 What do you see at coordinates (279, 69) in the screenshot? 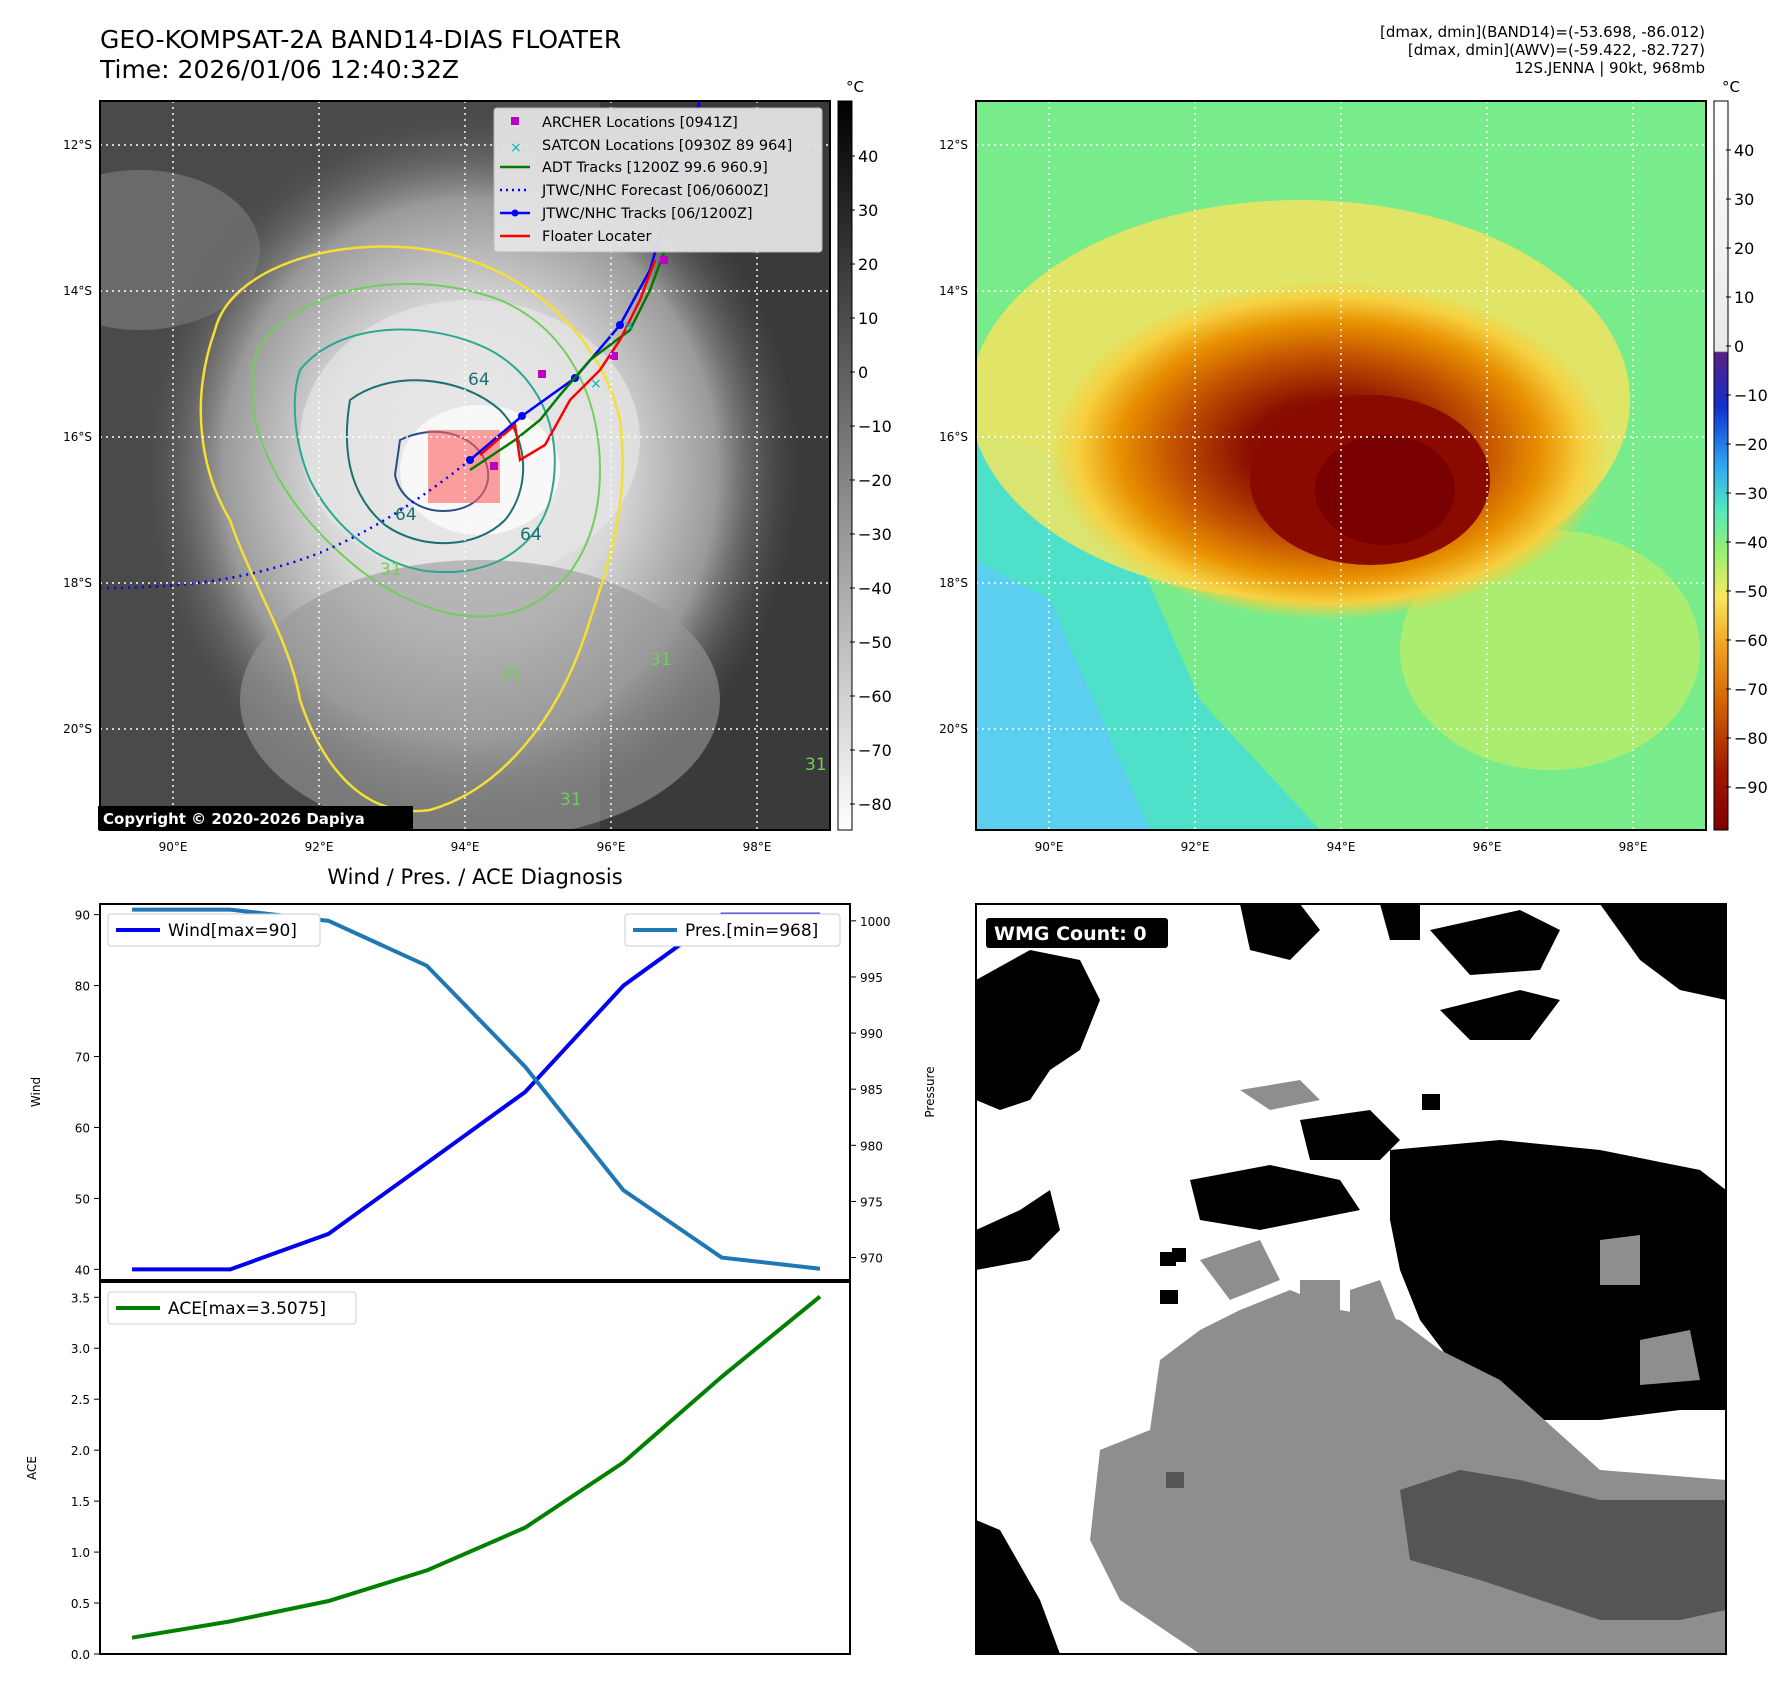
I see `title-line-2: Time: 2026/01/06 12:40:32Z` at bounding box center [279, 69].